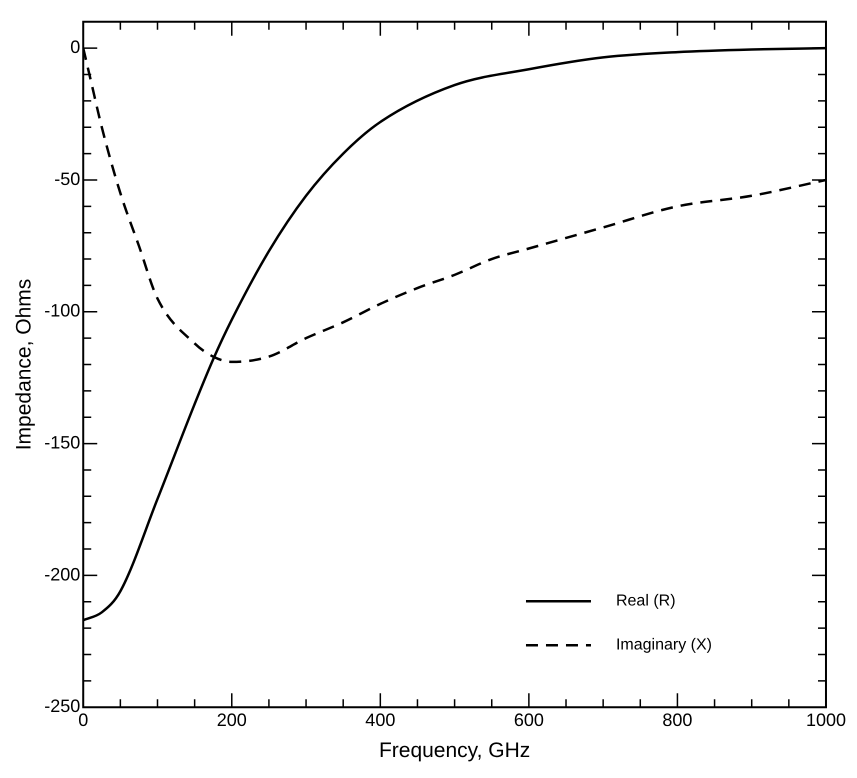 The width and height of the screenshot is (857, 778). What do you see at coordinates (677, 720) in the screenshot?
I see `x-tick-label: 800` at bounding box center [677, 720].